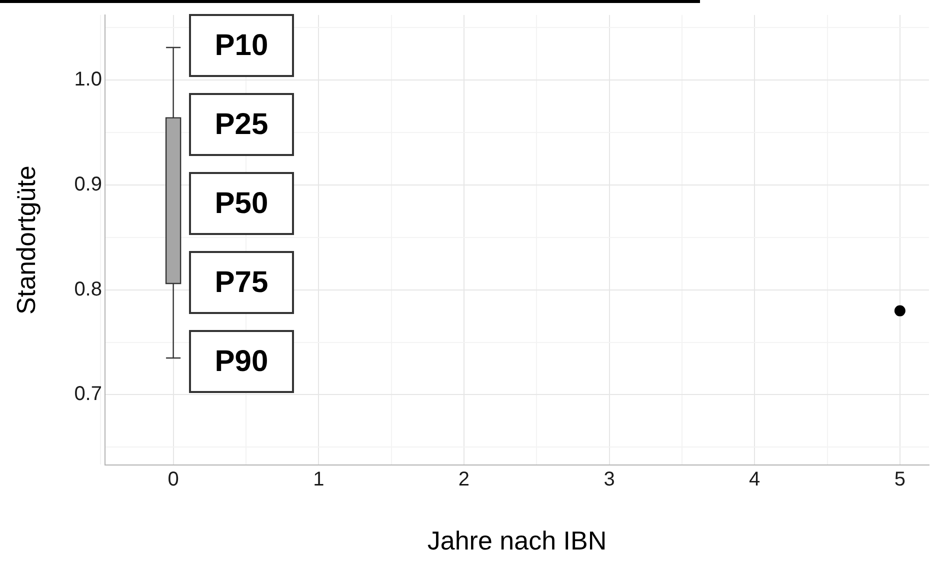 This screenshot has width=935, height=562. I want to click on annotation: P90, so click(241, 361).